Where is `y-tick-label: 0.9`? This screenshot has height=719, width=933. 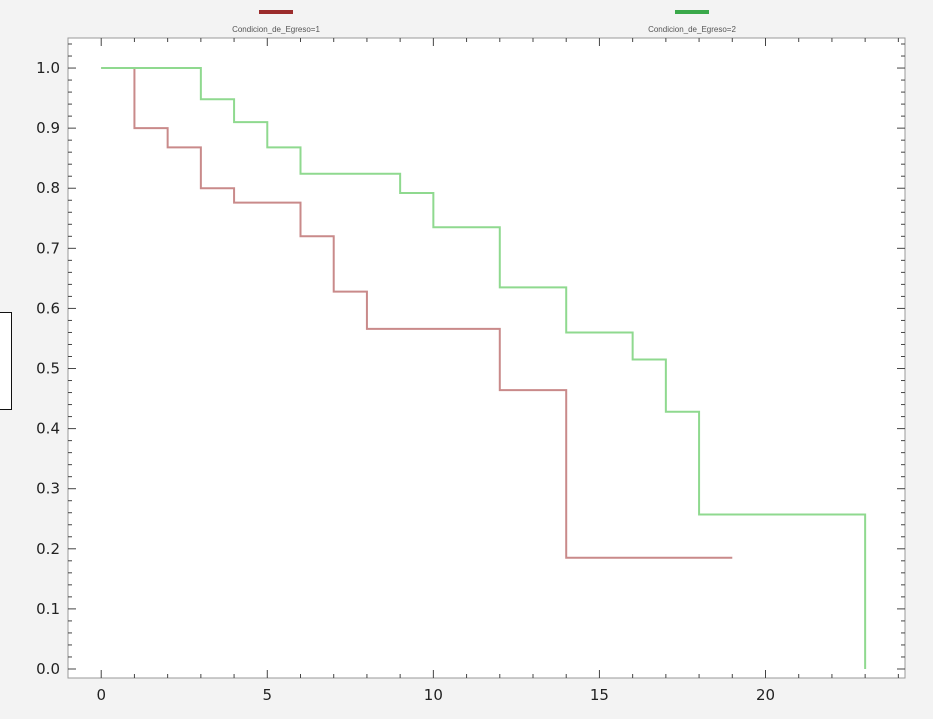
y-tick-label: 0.9 is located at coordinates (48, 128).